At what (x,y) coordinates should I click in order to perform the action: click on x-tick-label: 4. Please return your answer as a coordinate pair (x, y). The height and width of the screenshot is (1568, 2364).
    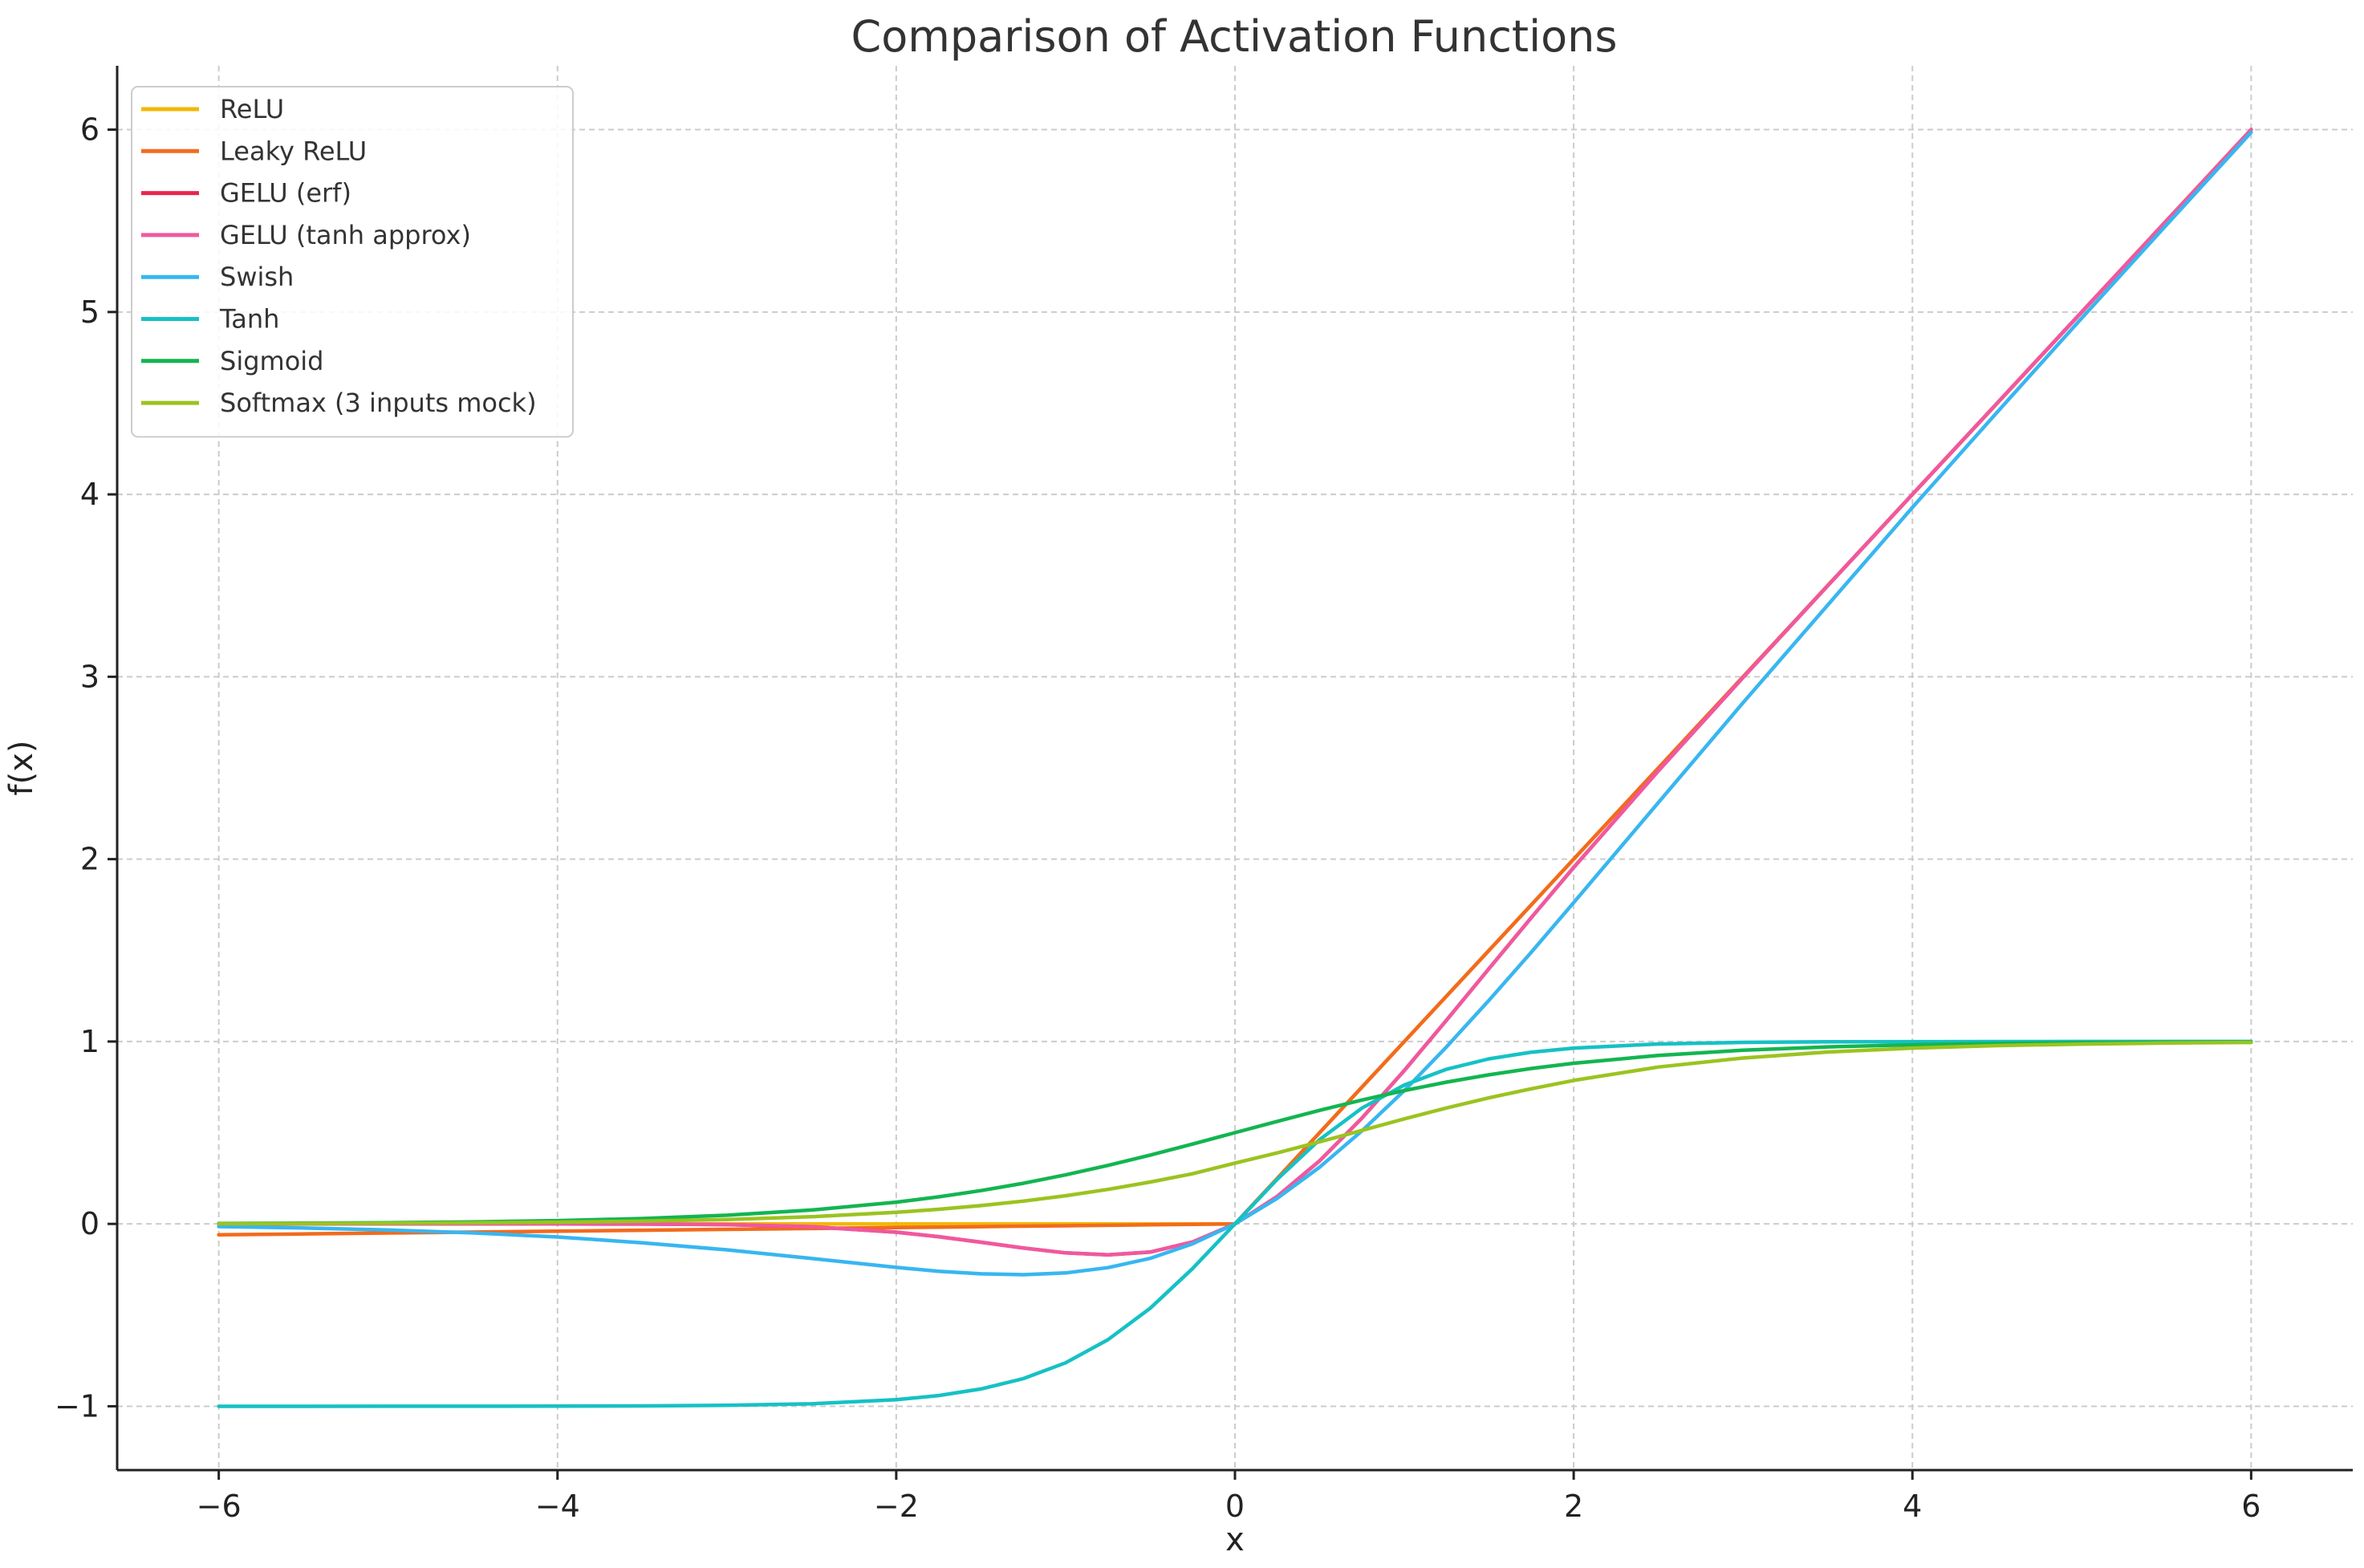
    Looking at the image, I should click on (1912, 1506).